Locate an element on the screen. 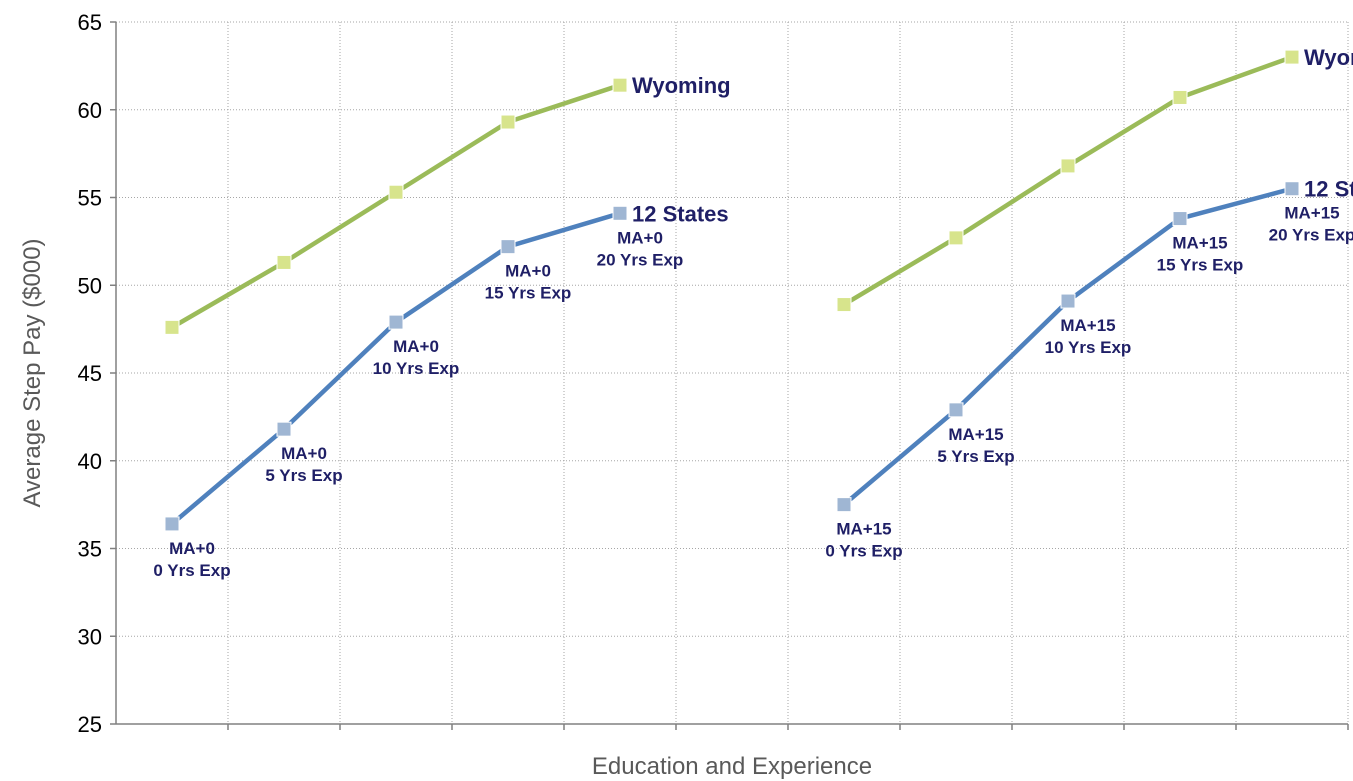 The width and height of the screenshot is (1353, 781). point-label: MA+0 15 Yrs Exp is located at coordinates (528, 282).